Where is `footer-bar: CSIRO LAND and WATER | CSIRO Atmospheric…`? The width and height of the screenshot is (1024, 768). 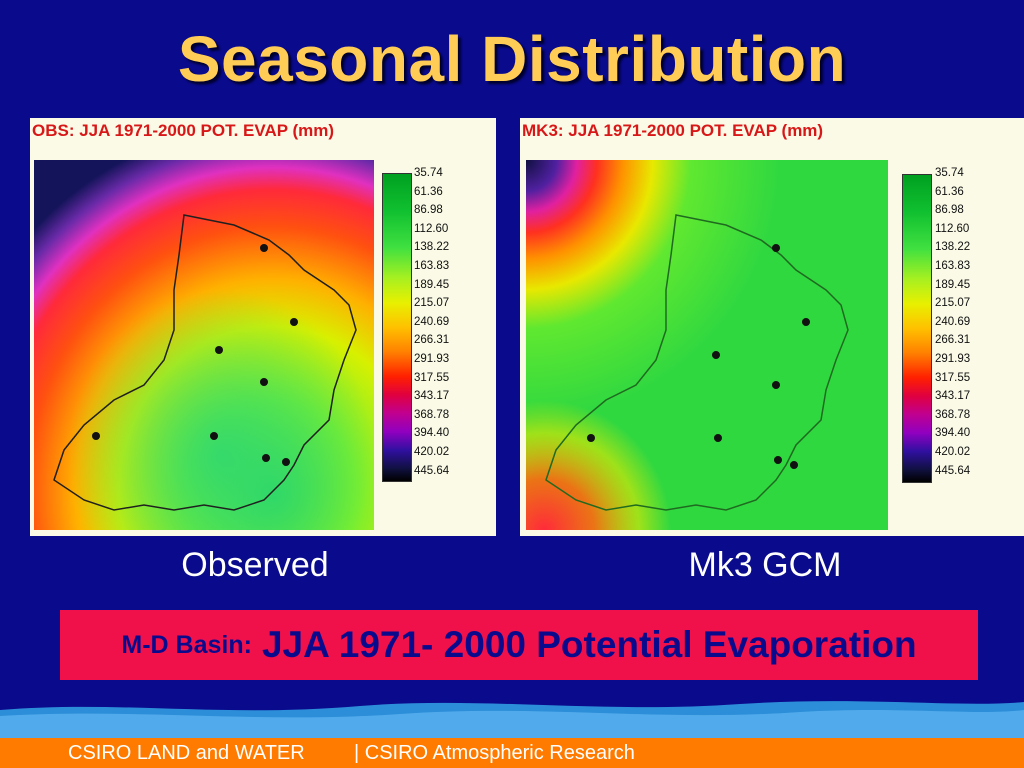 footer-bar: CSIRO LAND and WATER | CSIRO Atmospheric… is located at coordinates (512, 753).